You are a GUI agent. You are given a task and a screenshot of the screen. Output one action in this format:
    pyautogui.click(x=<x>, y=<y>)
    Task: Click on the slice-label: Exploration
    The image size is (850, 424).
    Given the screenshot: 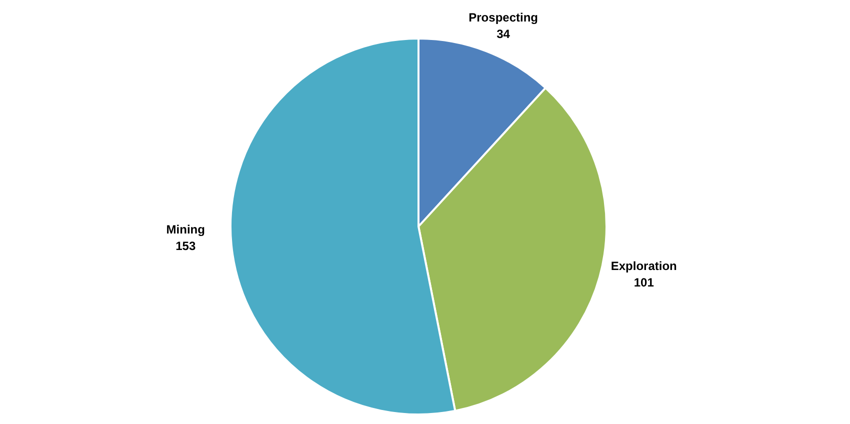 What is the action you would take?
    pyautogui.click(x=643, y=265)
    